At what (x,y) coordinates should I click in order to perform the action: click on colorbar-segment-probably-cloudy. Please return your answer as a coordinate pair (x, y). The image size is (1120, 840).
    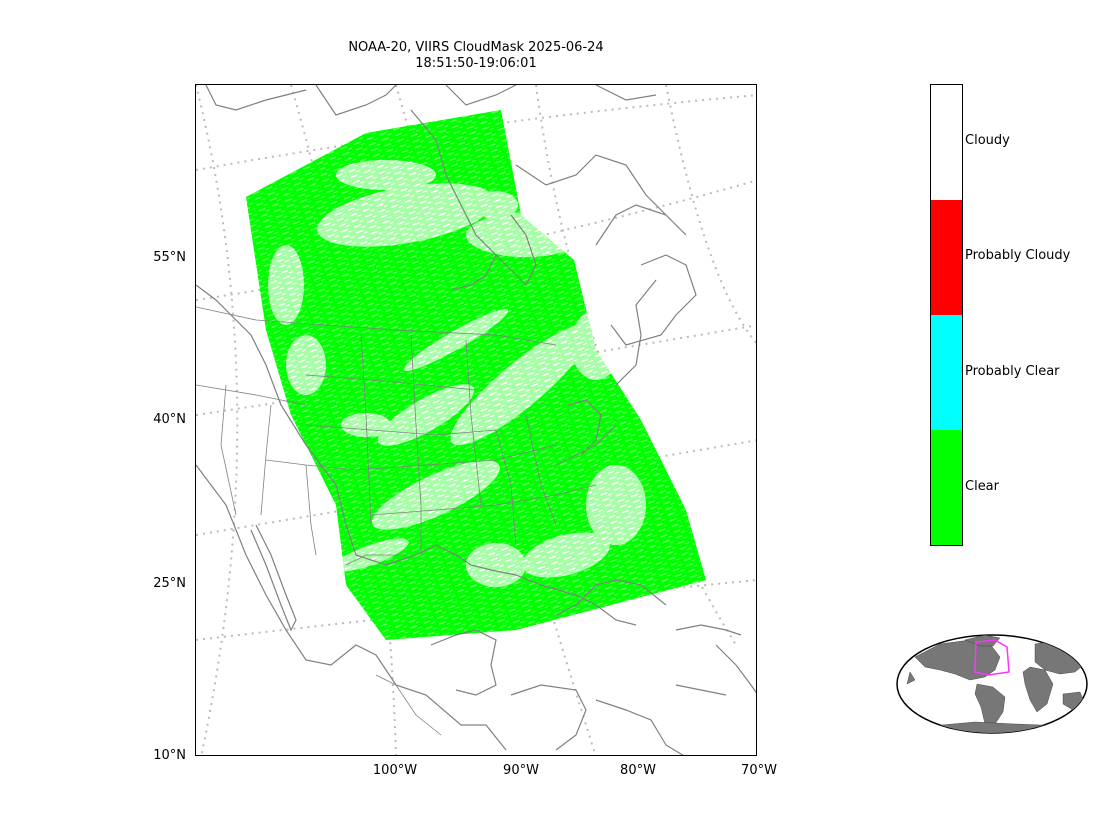
    Looking at the image, I should click on (946, 257).